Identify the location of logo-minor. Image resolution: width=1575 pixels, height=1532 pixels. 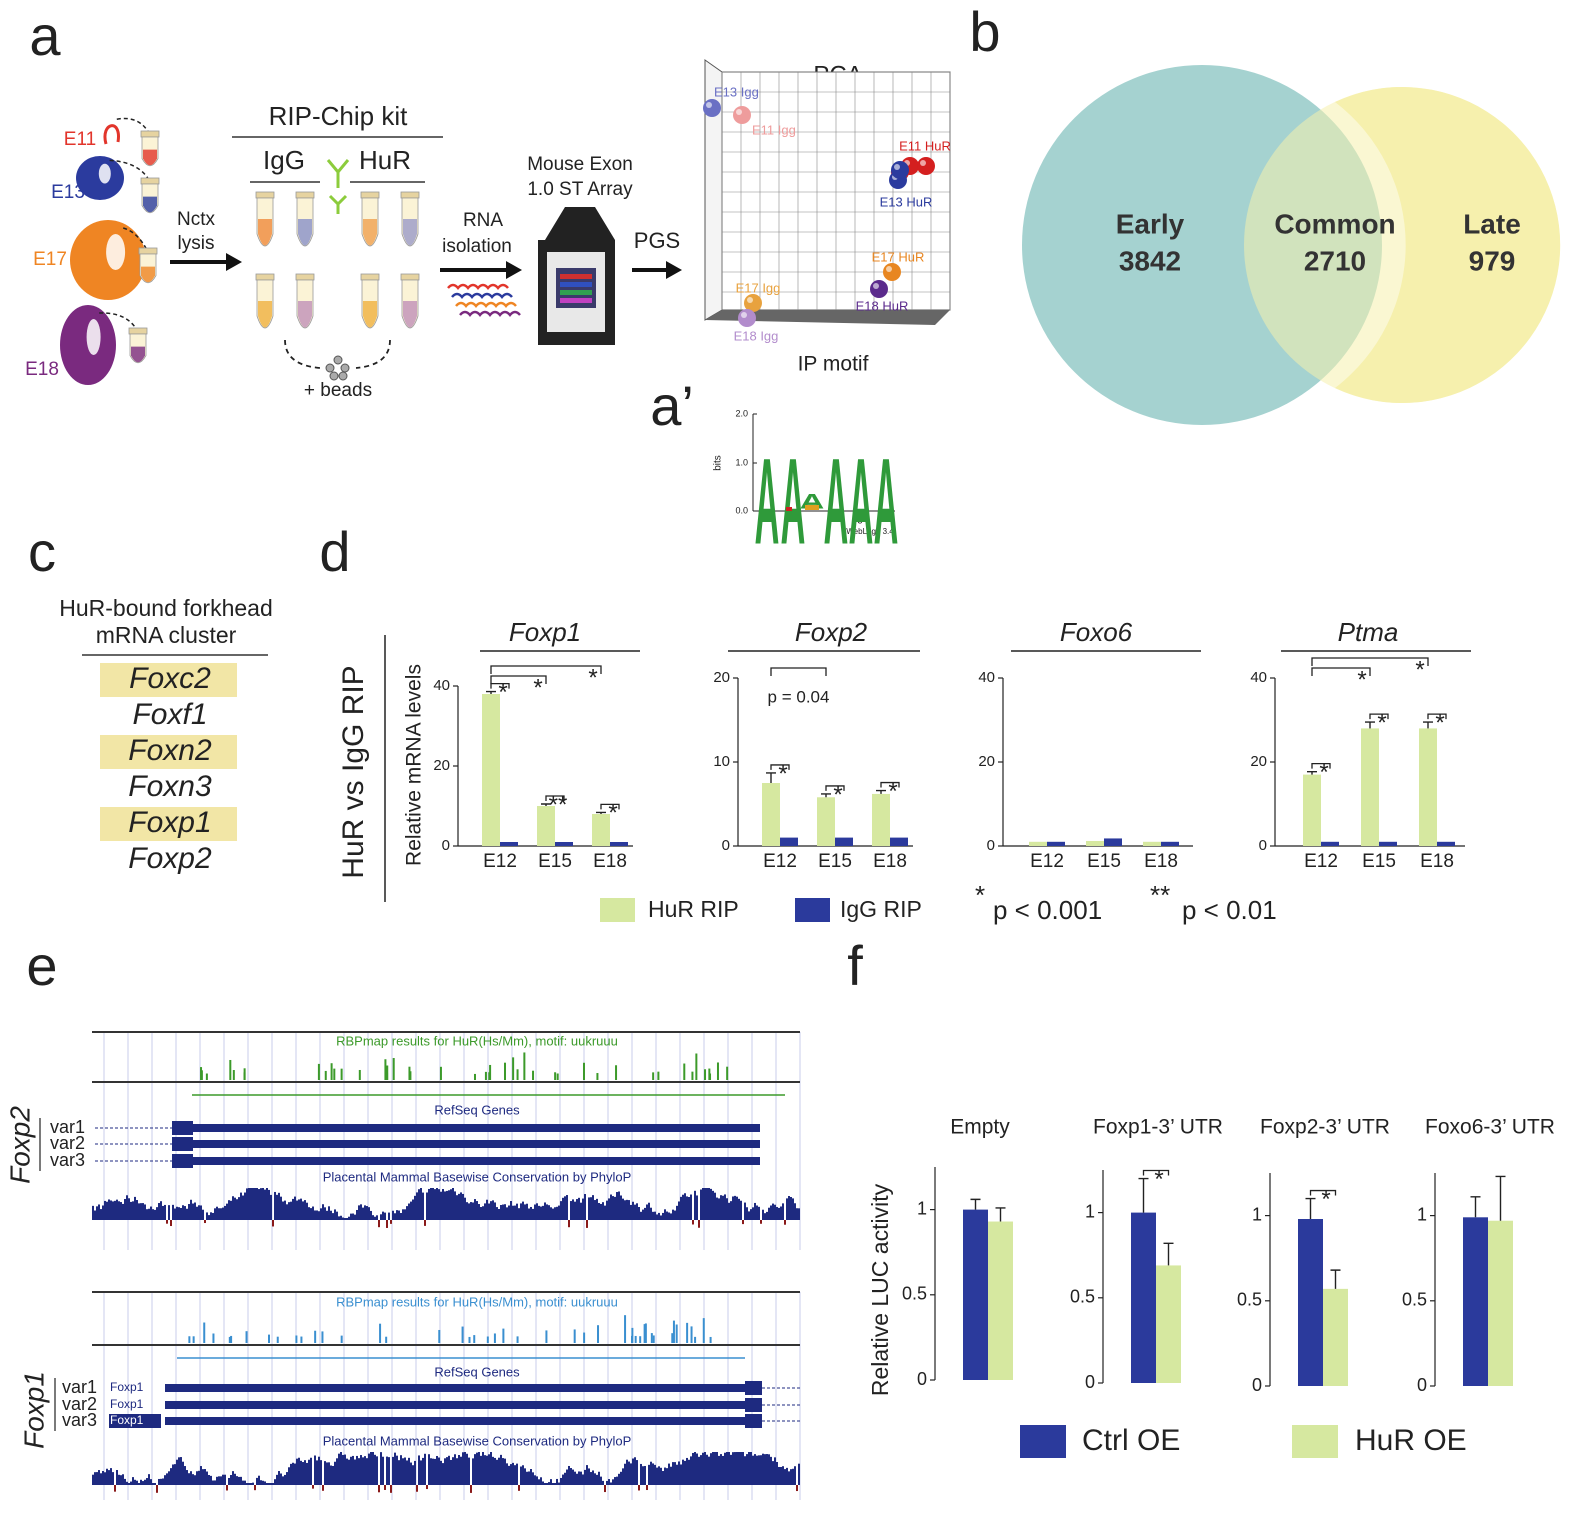
(789, 509).